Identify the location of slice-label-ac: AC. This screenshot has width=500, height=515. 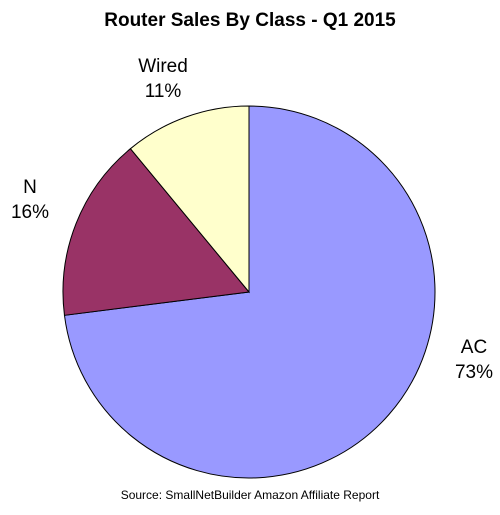
(474, 347).